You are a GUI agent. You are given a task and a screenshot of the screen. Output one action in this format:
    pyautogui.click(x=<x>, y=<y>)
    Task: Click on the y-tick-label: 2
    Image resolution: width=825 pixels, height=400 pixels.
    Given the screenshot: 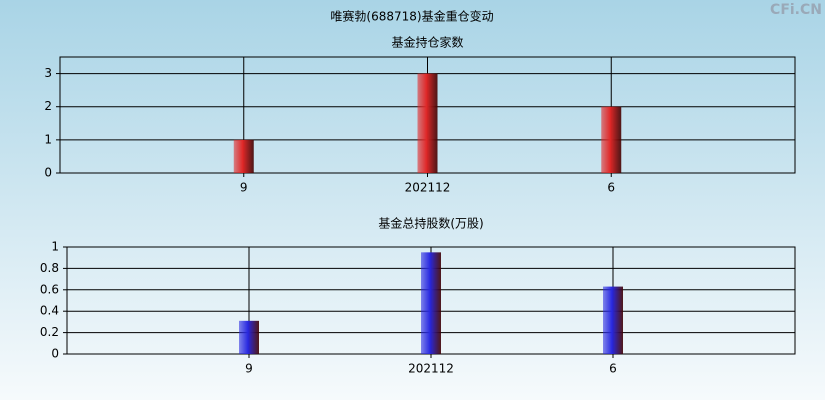 What is the action you would take?
    pyautogui.click(x=48, y=106)
    